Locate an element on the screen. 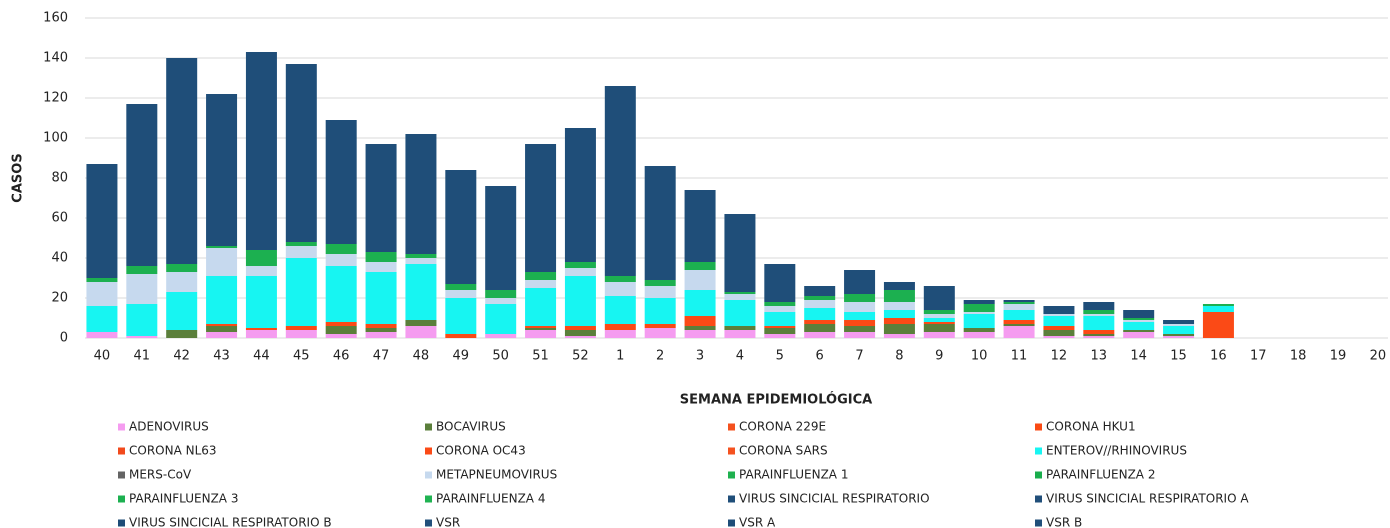 Image resolution: width=1390 pixels, height=528 pixels. legend-label: VSR A is located at coordinates (757, 522).